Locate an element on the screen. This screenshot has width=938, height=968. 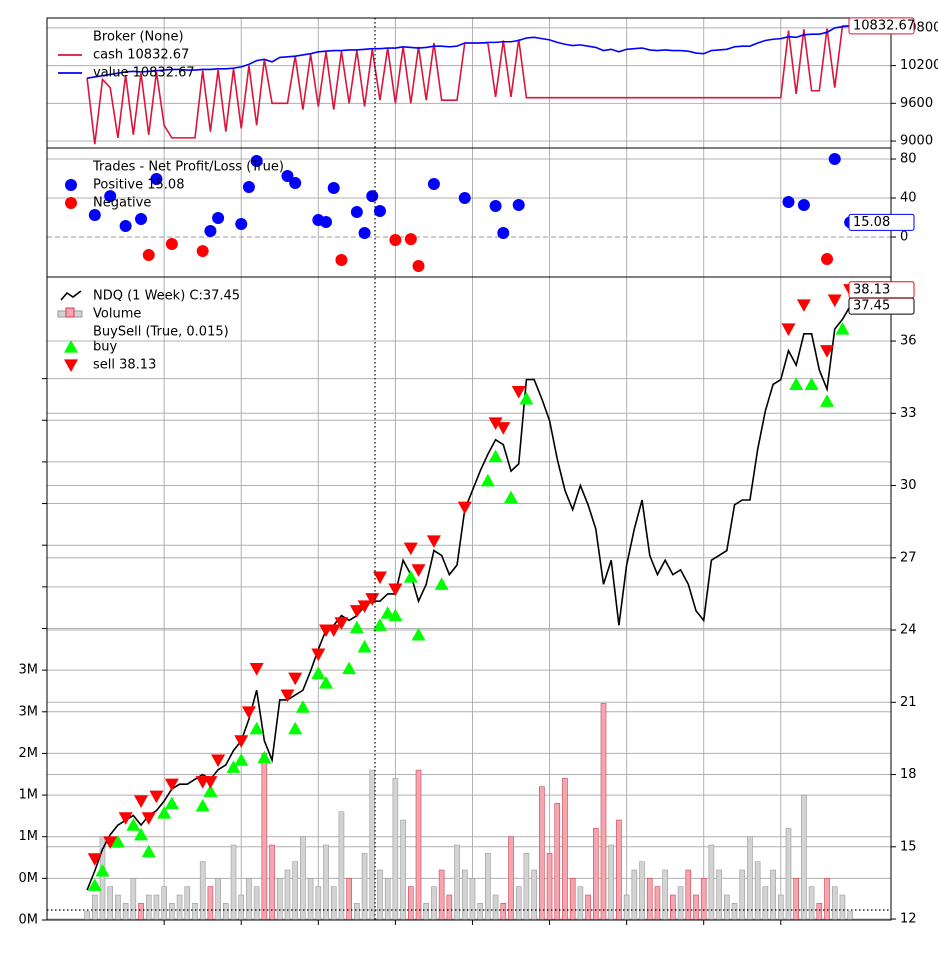
y2-tick-label: 36 is located at coordinates (908, 341).